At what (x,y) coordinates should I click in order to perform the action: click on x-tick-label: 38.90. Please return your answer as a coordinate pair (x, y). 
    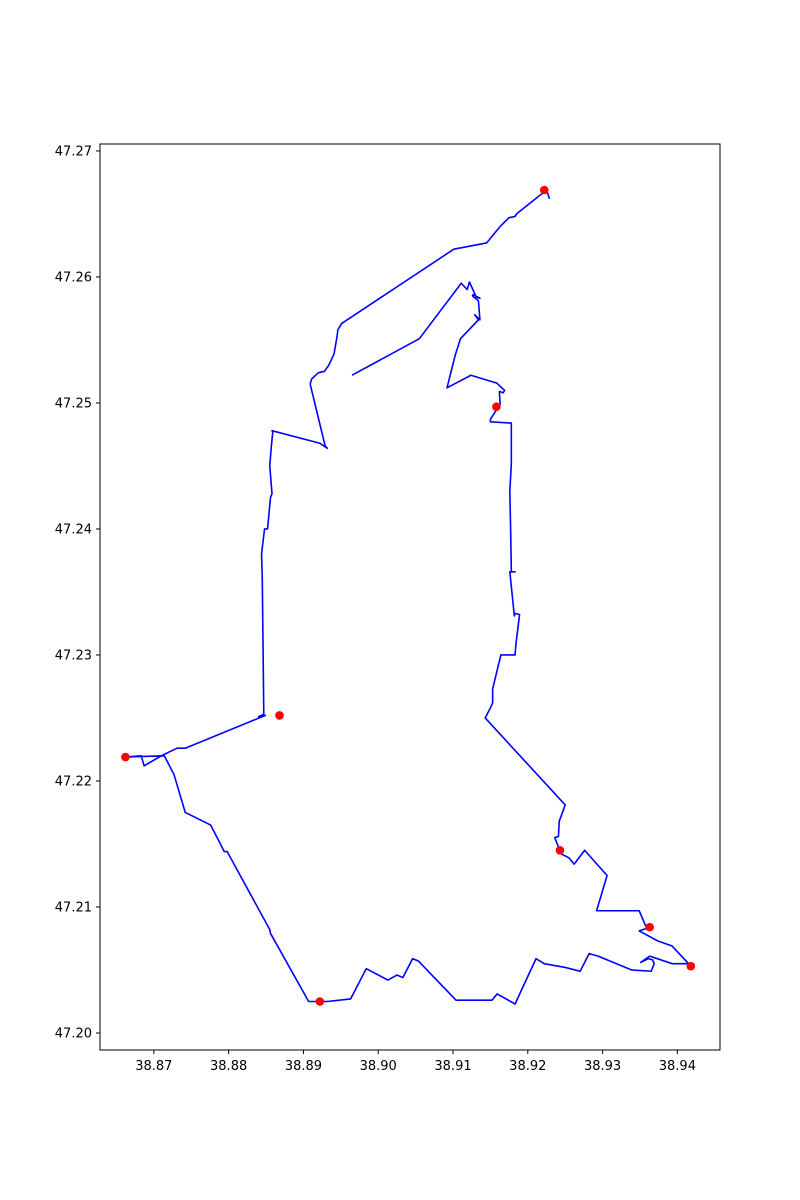
    Looking at the image, I should click on (378, 1066).